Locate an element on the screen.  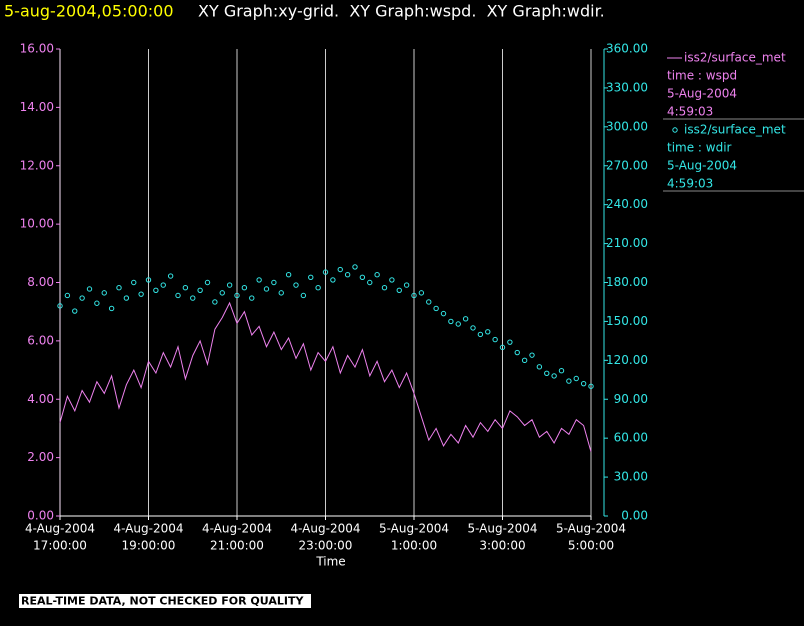
legend-detail: 5-Aug-2004 is located at coordinates (702, 94).